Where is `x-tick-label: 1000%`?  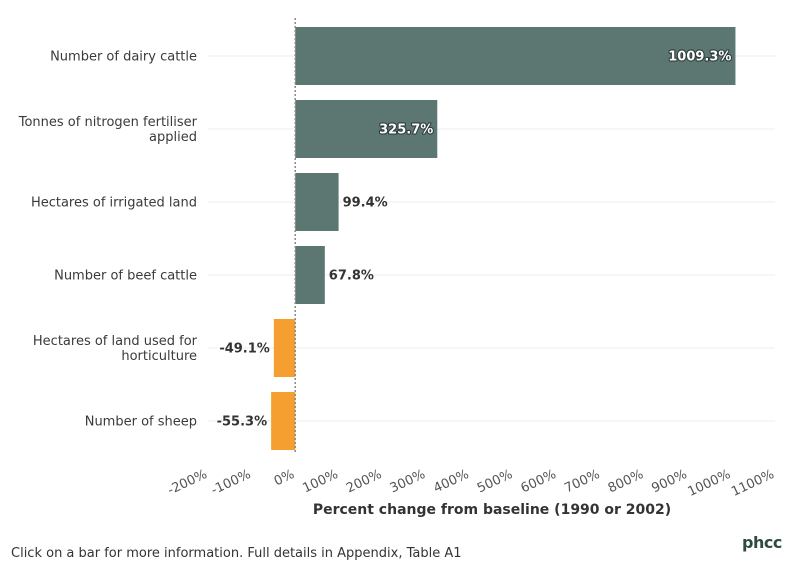
x-tick-label: 1000% is located at coordinates (710, 483).